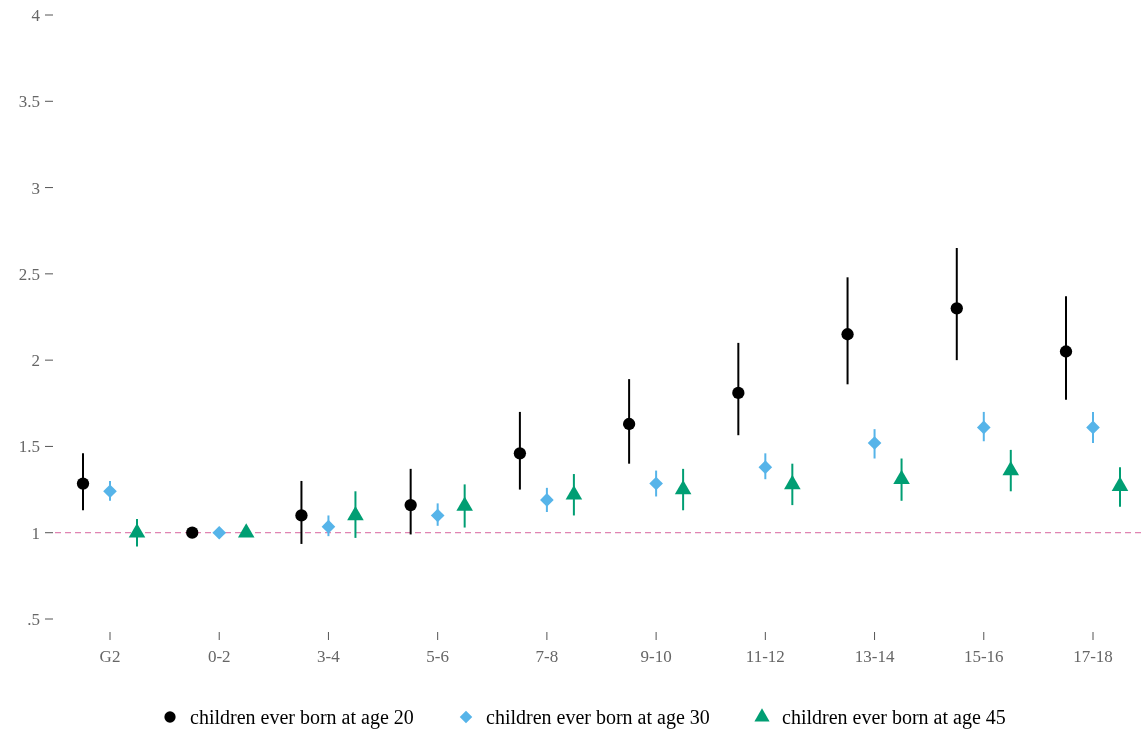 The image size is (1145, 733). I want to click on x-tick-label: 9-10, so click(656, 656).